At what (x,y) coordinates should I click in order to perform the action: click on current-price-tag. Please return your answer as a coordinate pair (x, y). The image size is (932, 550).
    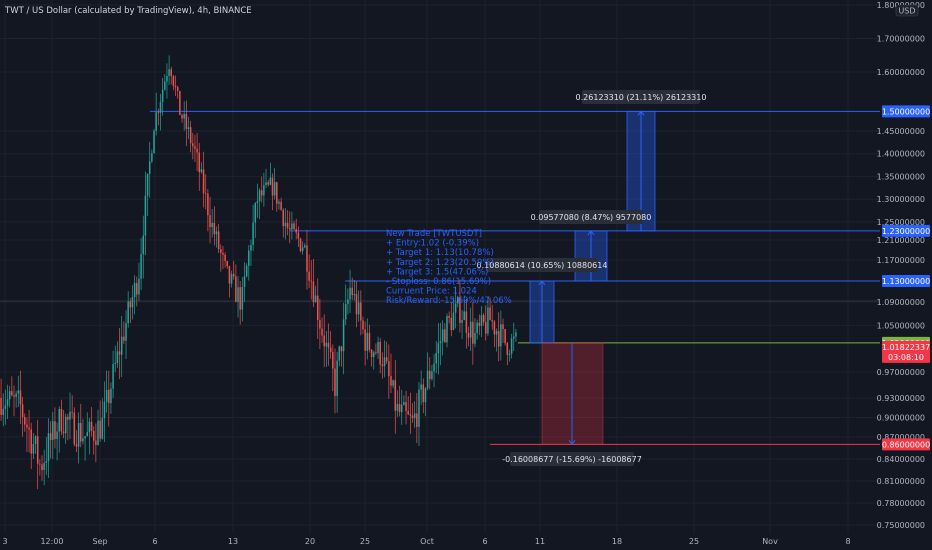
    Looking at the image, I should click on (906, 351).